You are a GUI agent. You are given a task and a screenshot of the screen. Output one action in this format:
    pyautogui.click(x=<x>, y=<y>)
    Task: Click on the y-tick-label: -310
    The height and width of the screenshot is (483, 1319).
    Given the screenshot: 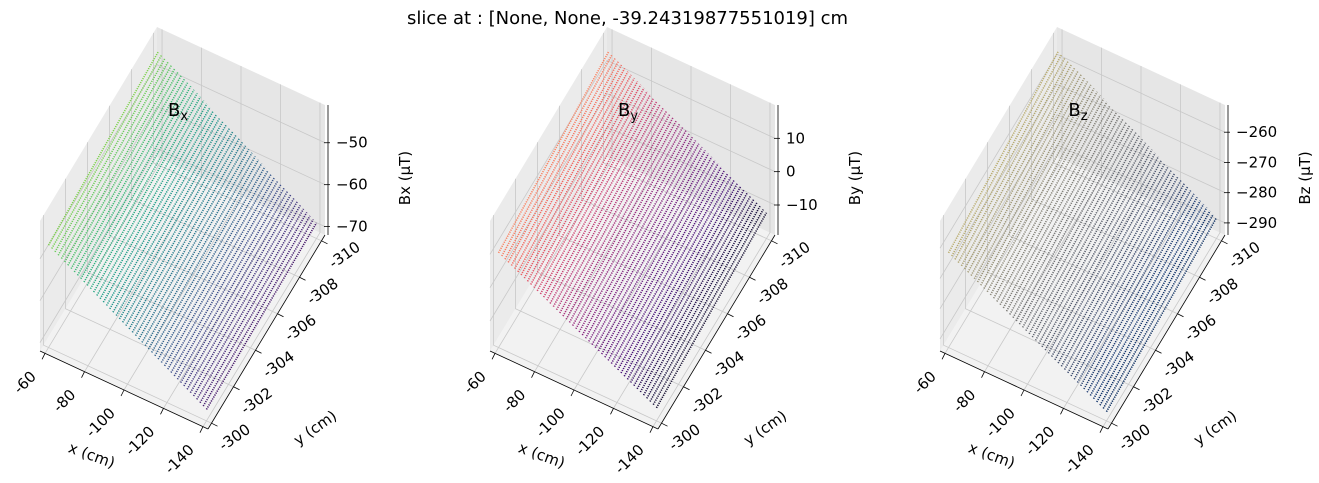 What is the action you would take?
    pyautogui.click(x=344, y=255)
    